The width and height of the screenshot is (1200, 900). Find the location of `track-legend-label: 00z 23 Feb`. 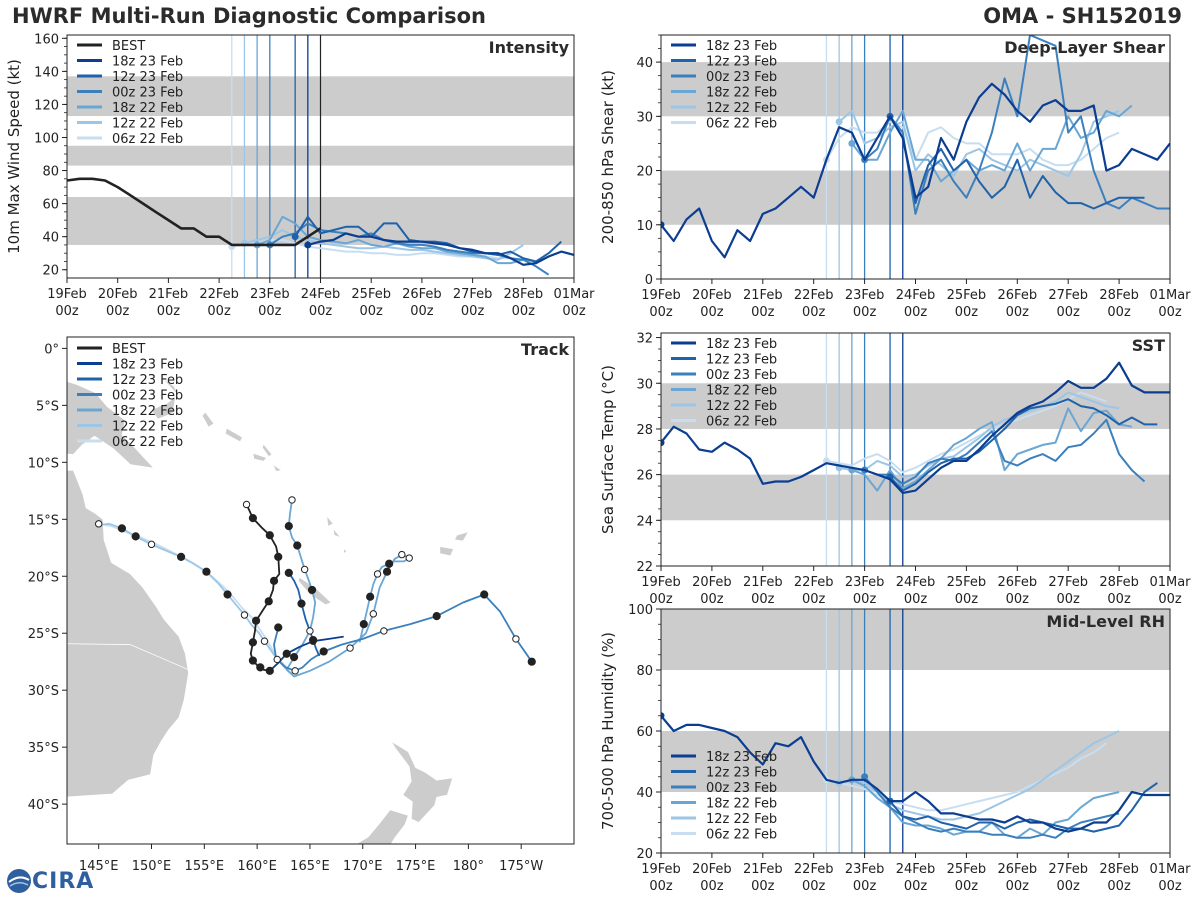

track-legend-label: 00z 23 Feb is located at coordinates (147, 396).